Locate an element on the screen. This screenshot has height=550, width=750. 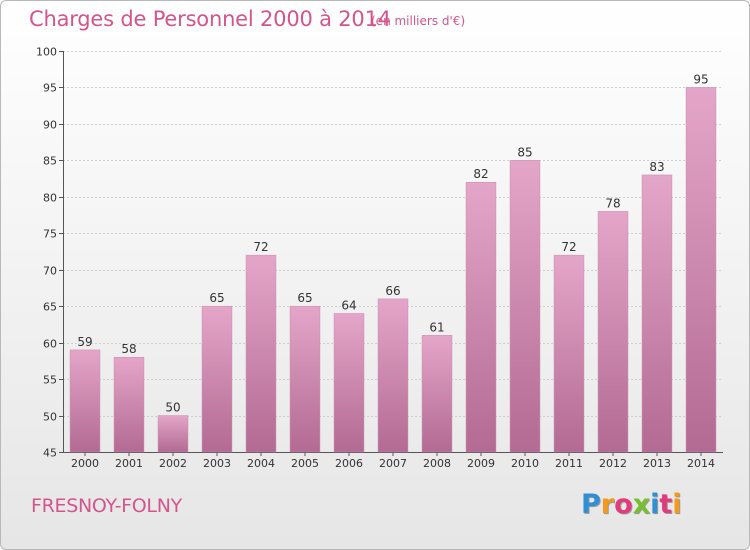
proxiti-logo: Proxiti is located at coordinates (631, 504).